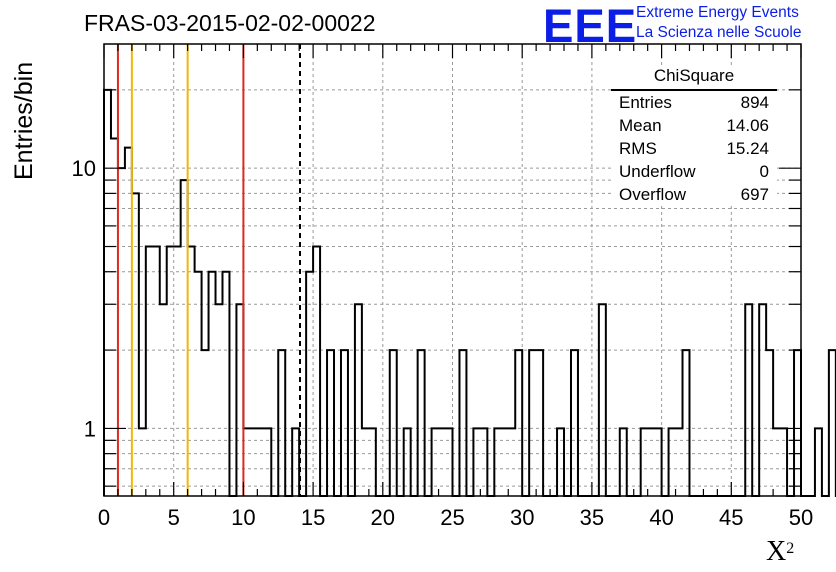 The height and width of the screenshot is (572, 836). What do you see at coordinates (717, 12) in the screenshot?
I see `logo-line-1: Extreme Energy Events` at bounding box center [717, 12].